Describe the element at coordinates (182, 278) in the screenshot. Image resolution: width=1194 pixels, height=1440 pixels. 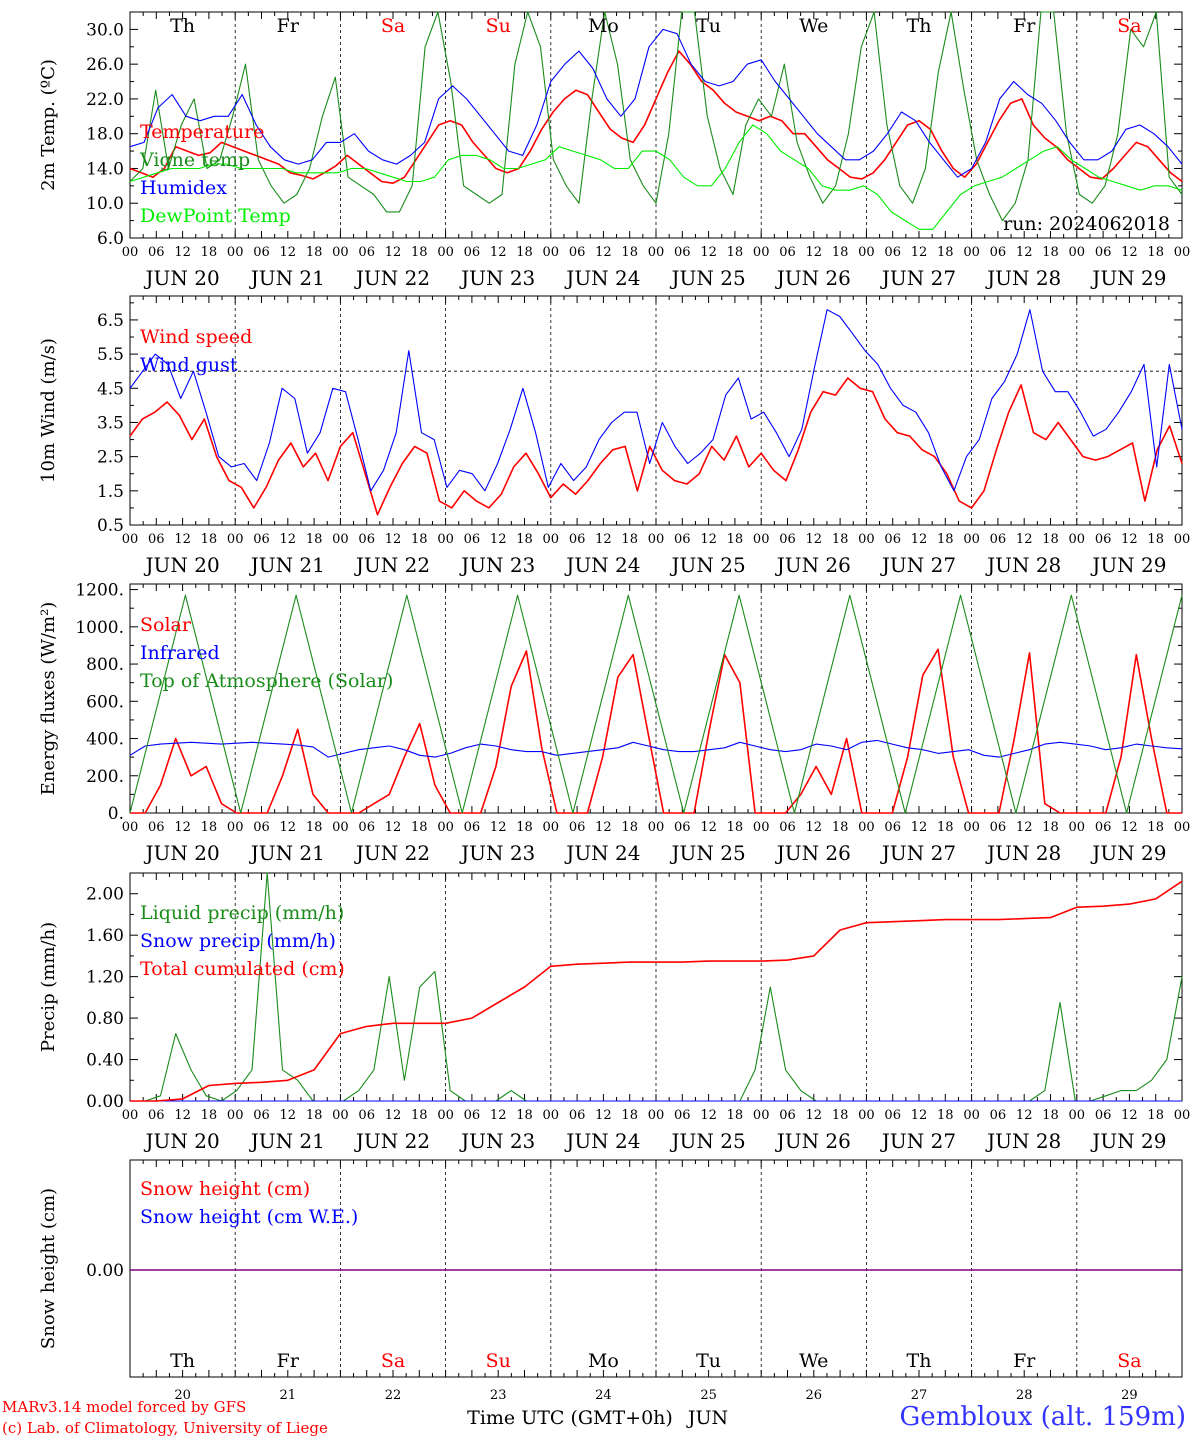
I see `date-label: JUN 20` at that location.